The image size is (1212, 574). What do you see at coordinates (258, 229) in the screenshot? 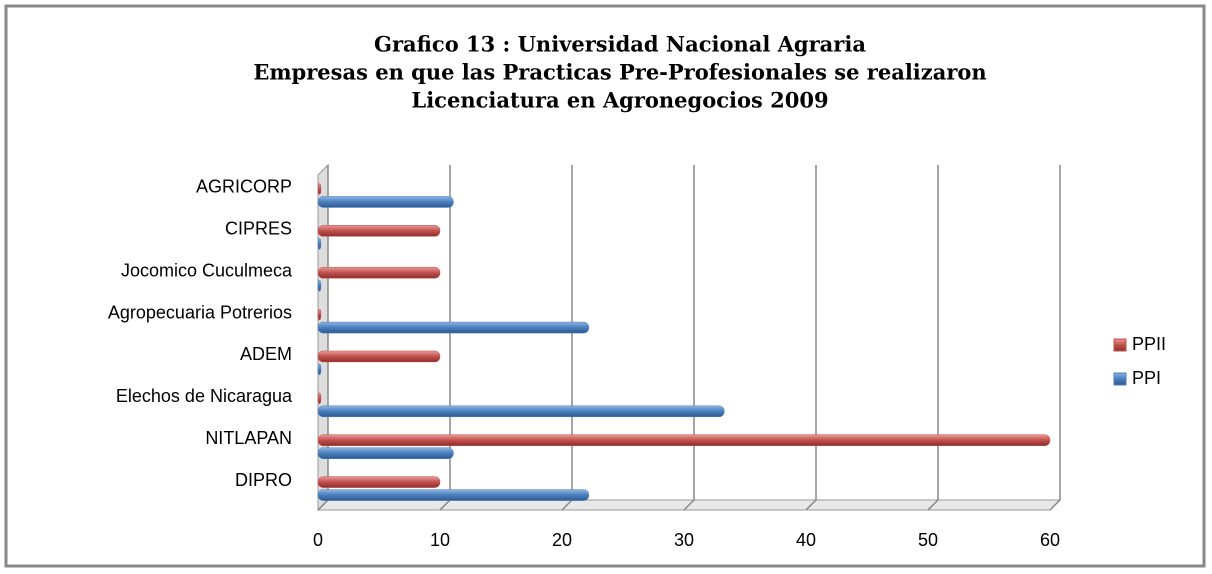
I see `y-tick-label: CIPRES` at bounding box center [258, 229].